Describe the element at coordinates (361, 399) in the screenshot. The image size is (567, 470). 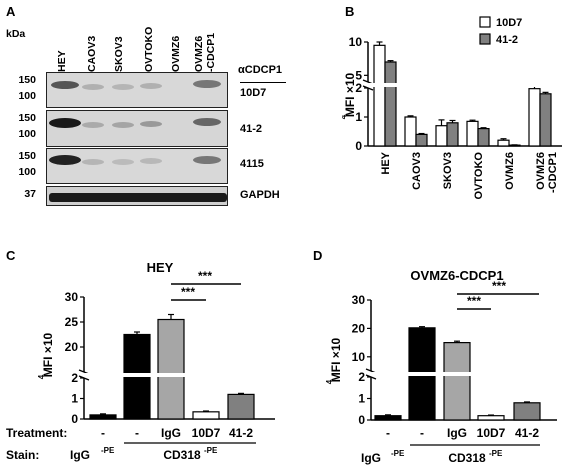
I see `chart-d-tick-1: 1` at that location.